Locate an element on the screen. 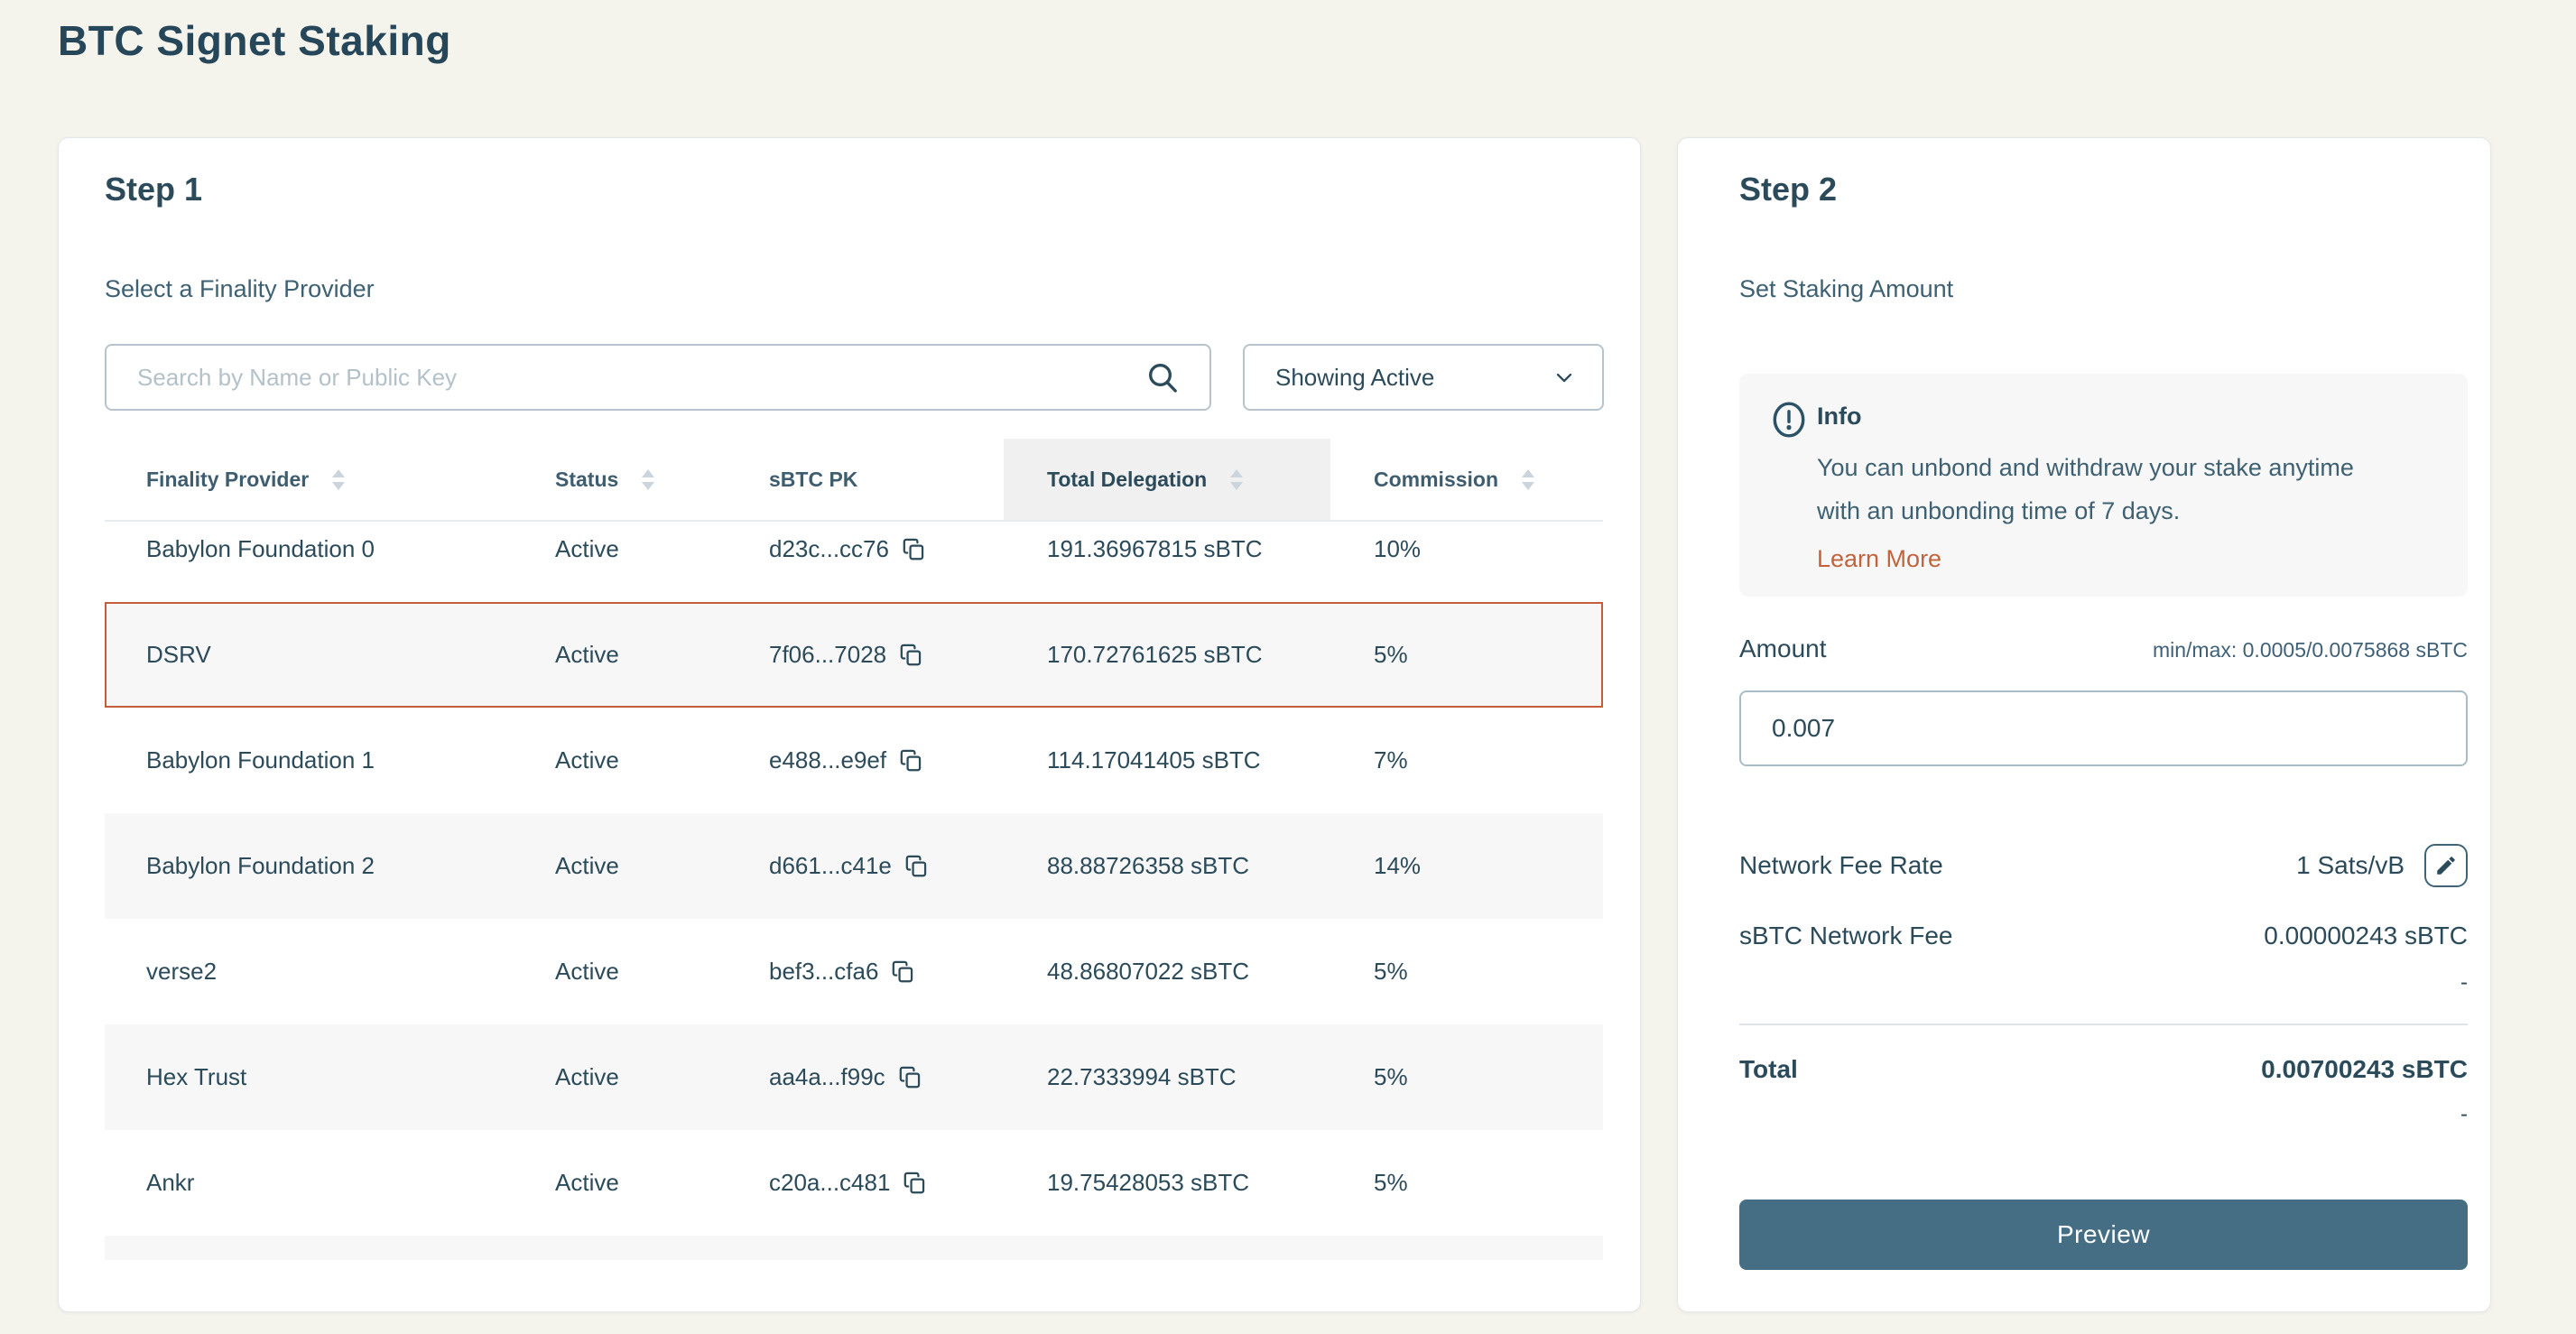 This screenshot has width=2576, height=1334. search-box is located at coordinates (658, 377).